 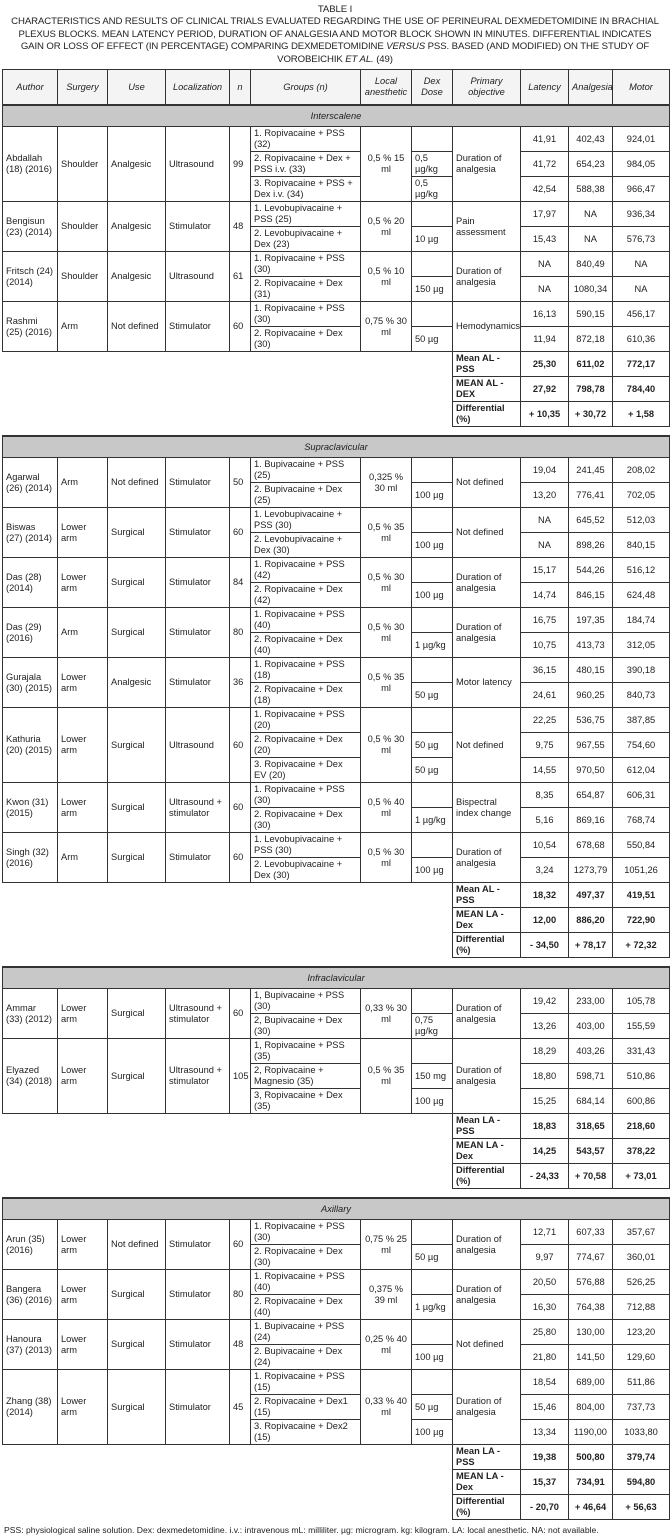 I want to click on summary-motor: + 73,01, so click(x=641, y=1176).